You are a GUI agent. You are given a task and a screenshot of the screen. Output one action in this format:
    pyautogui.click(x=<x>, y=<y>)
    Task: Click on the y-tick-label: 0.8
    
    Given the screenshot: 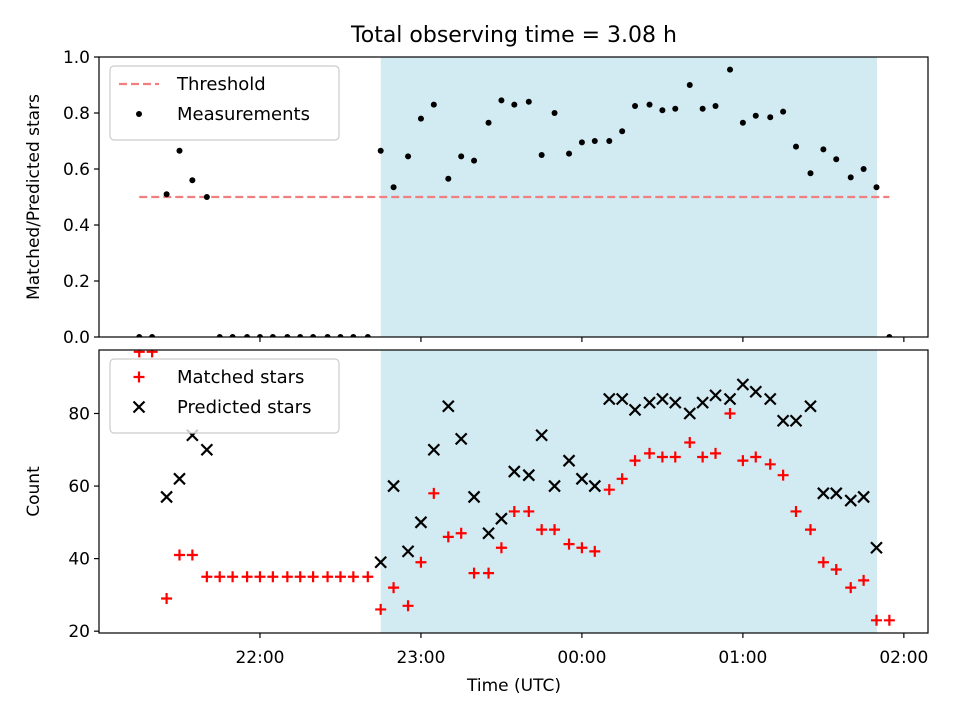 What is the action you would take?
    pyautogui.click(x=76, y=114)
    